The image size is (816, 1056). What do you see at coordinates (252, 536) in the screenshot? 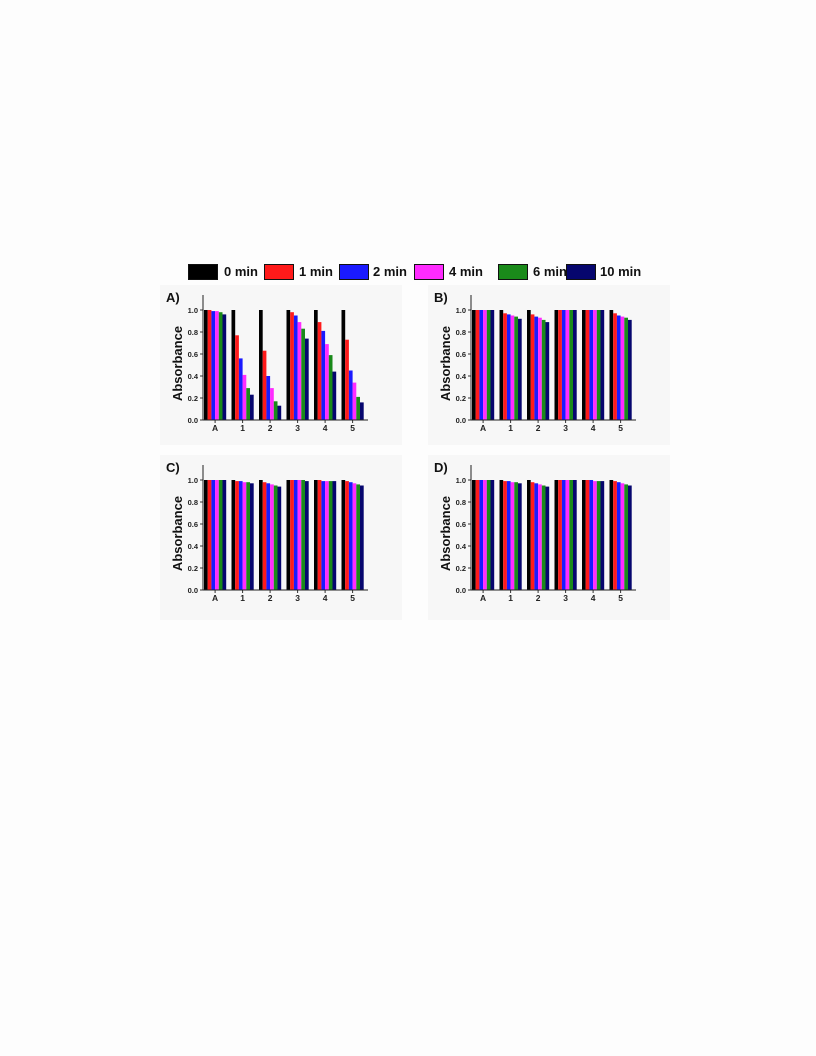
I see `bar-1-10-min` at bounding box center [252, 536].